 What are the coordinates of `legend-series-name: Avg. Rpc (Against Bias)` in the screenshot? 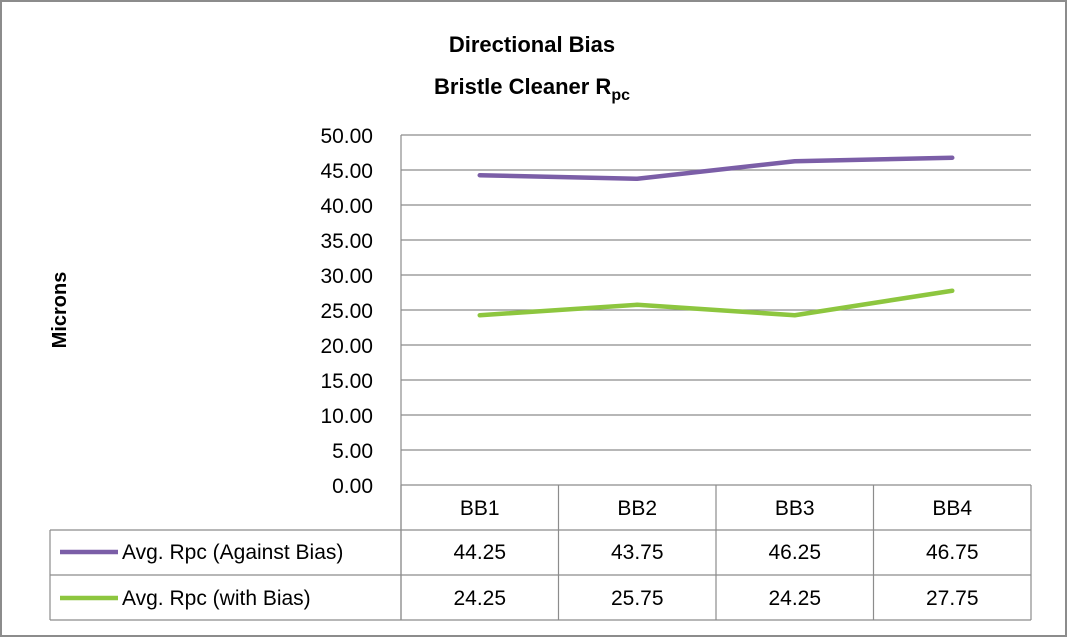 It's located at (232, 552).